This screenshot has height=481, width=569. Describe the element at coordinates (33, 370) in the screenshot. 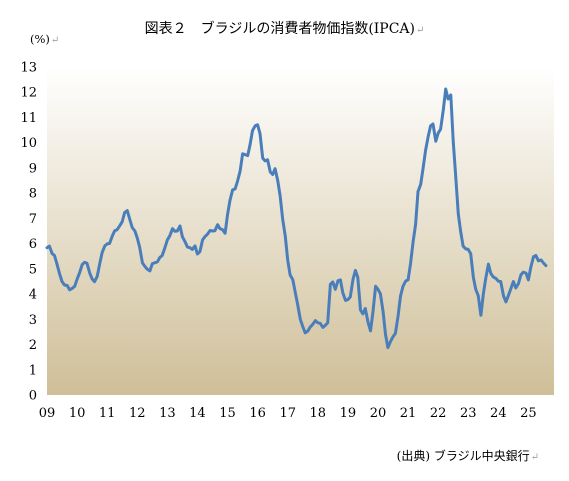

I see `y-tick-label: 1` at that location.